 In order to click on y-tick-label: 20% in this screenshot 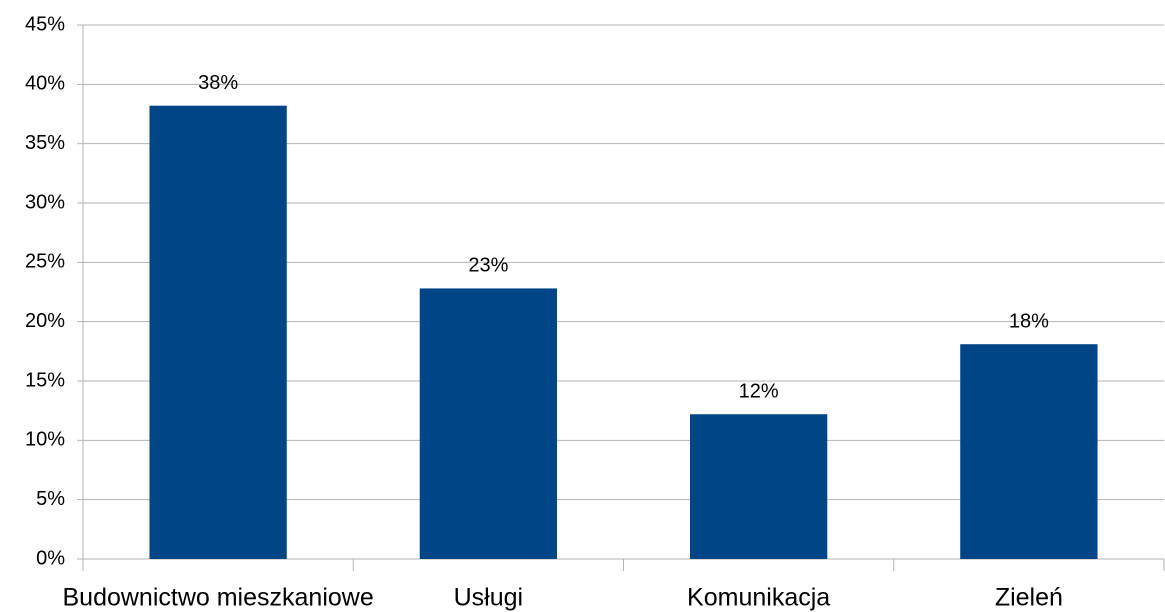, I will do `click(45, 321)`.